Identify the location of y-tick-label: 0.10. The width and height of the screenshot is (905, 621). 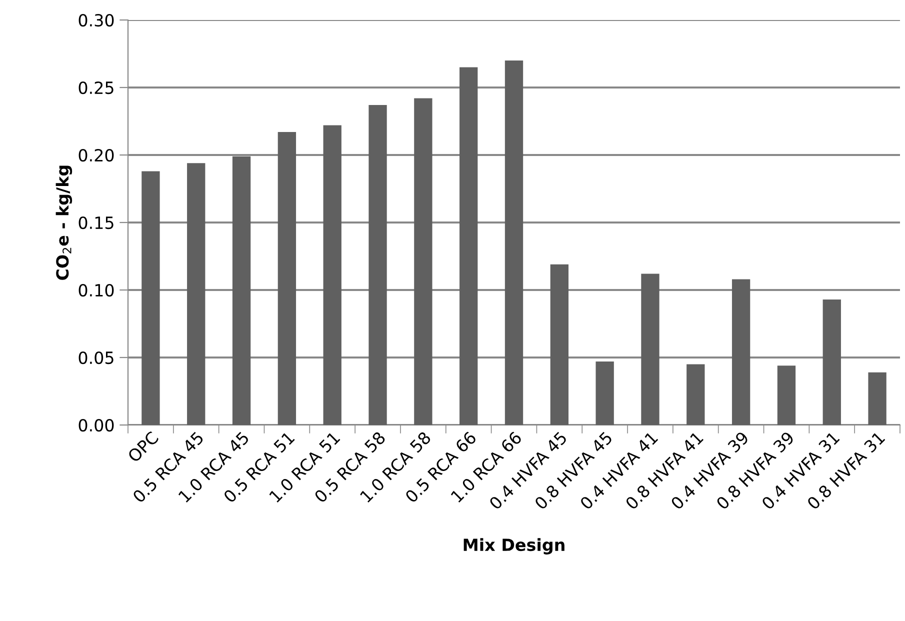
(96, 290).